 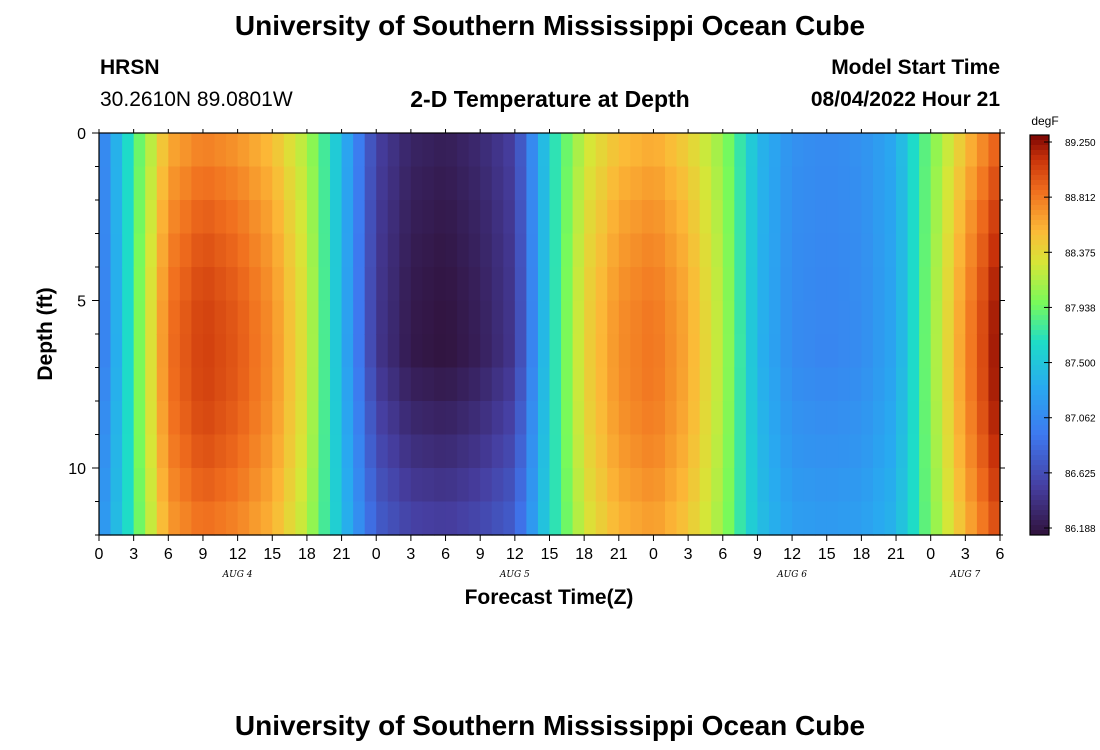 I want to click on x-tick-label: 12, so click(x=515, y=554).